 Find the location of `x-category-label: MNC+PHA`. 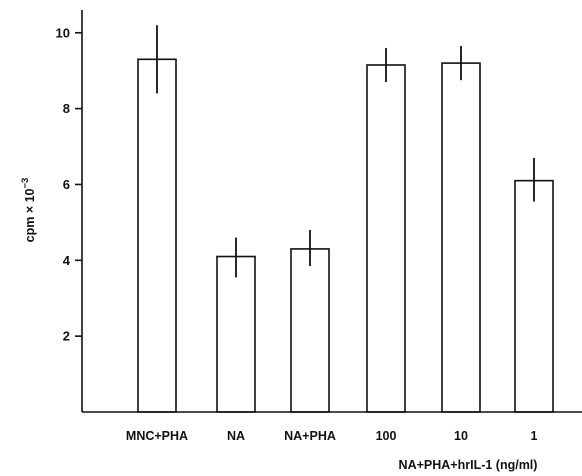

x-category-label: MNC+PHA is located at coordinates (157, 436).